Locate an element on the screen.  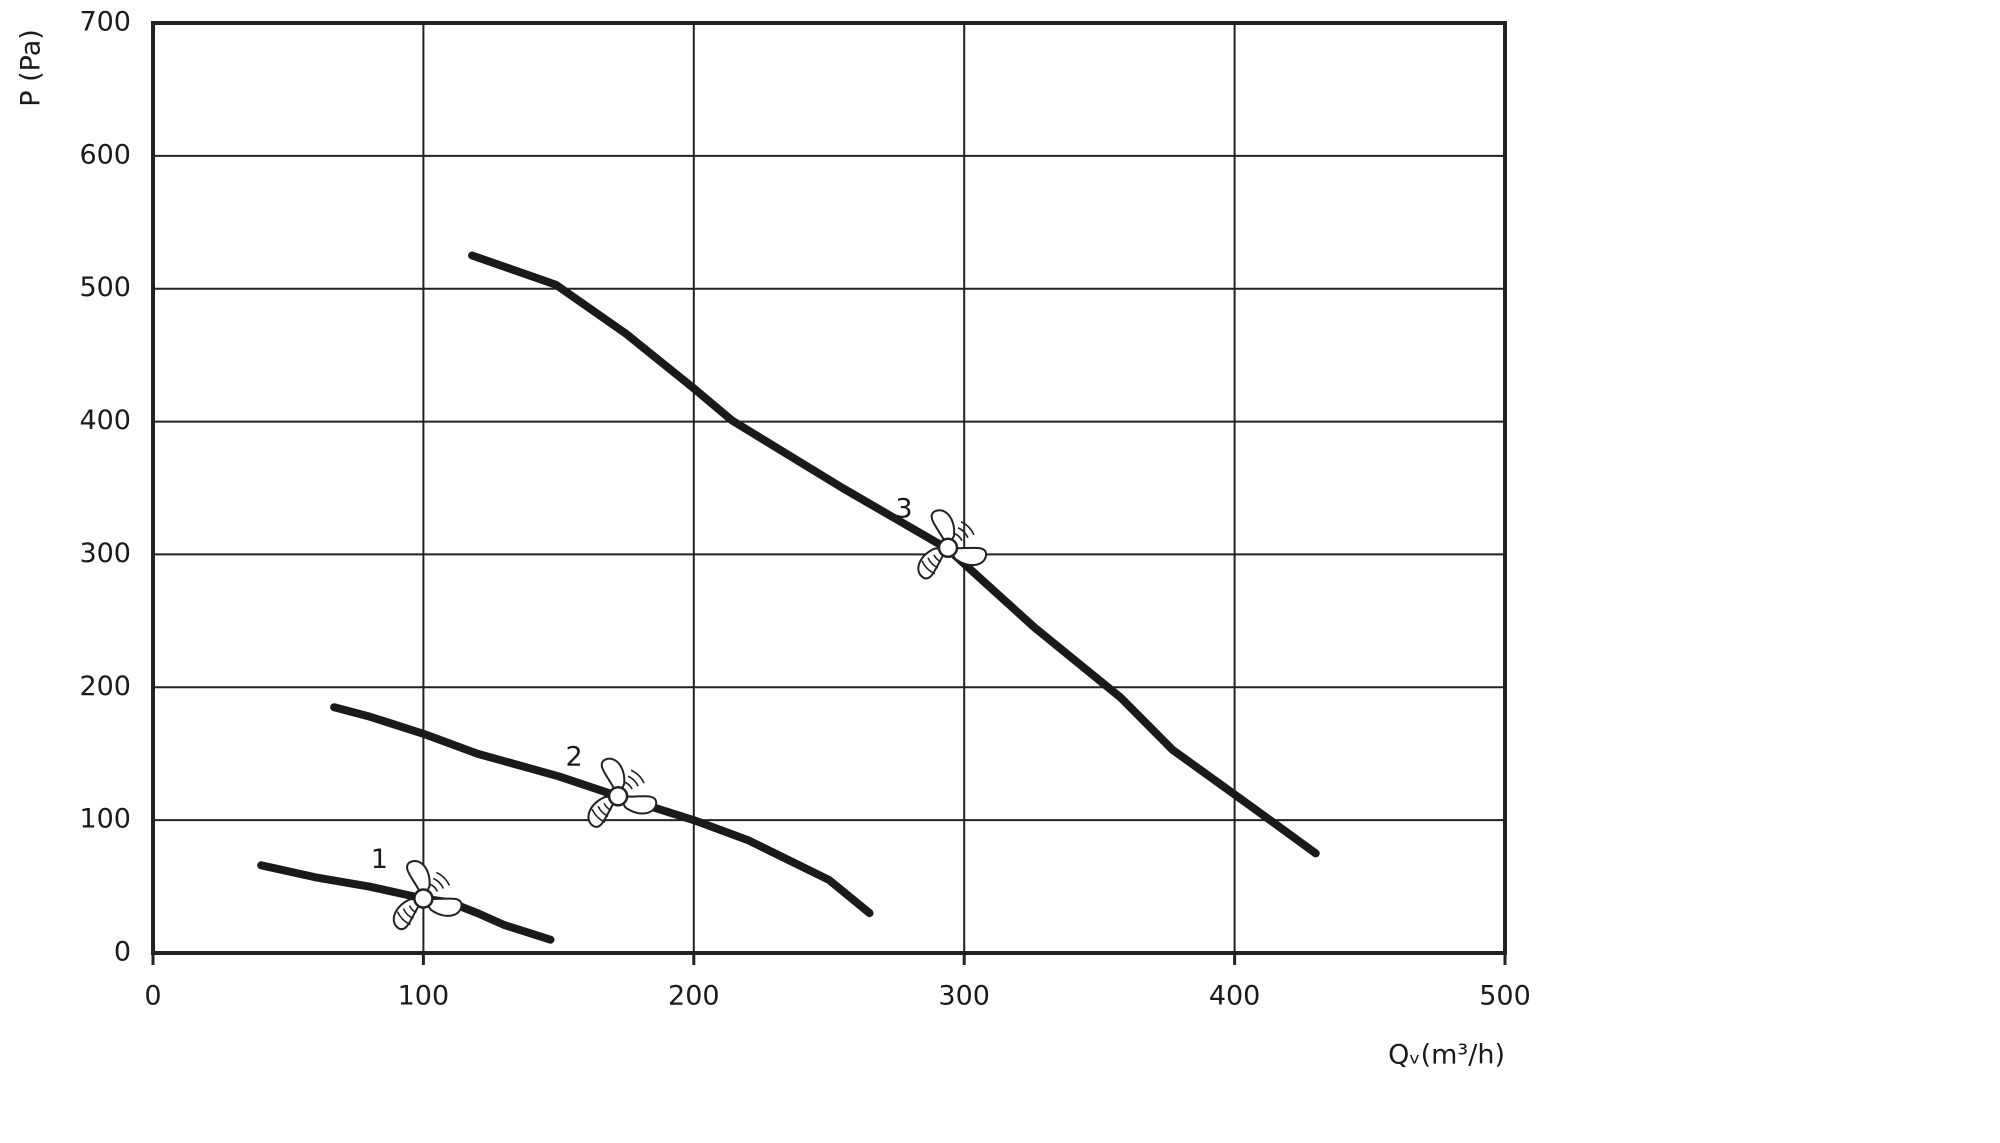
series-label: 1 is located at coordinates (379, 859).